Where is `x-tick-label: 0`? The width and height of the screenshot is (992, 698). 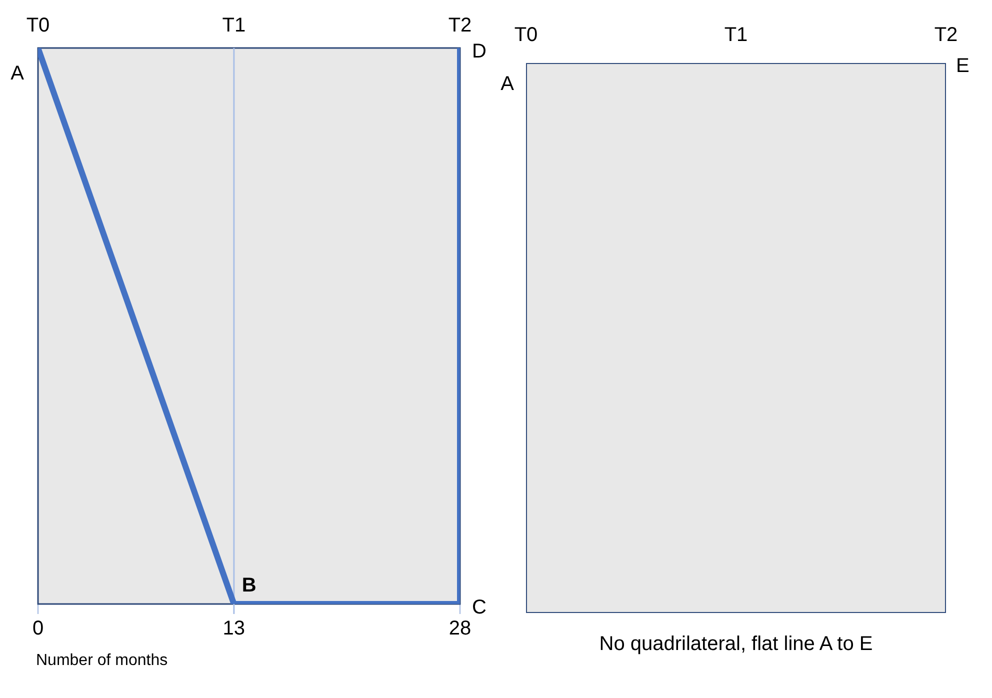
x-tick-label: 0 is located at coordinates (38, 629).